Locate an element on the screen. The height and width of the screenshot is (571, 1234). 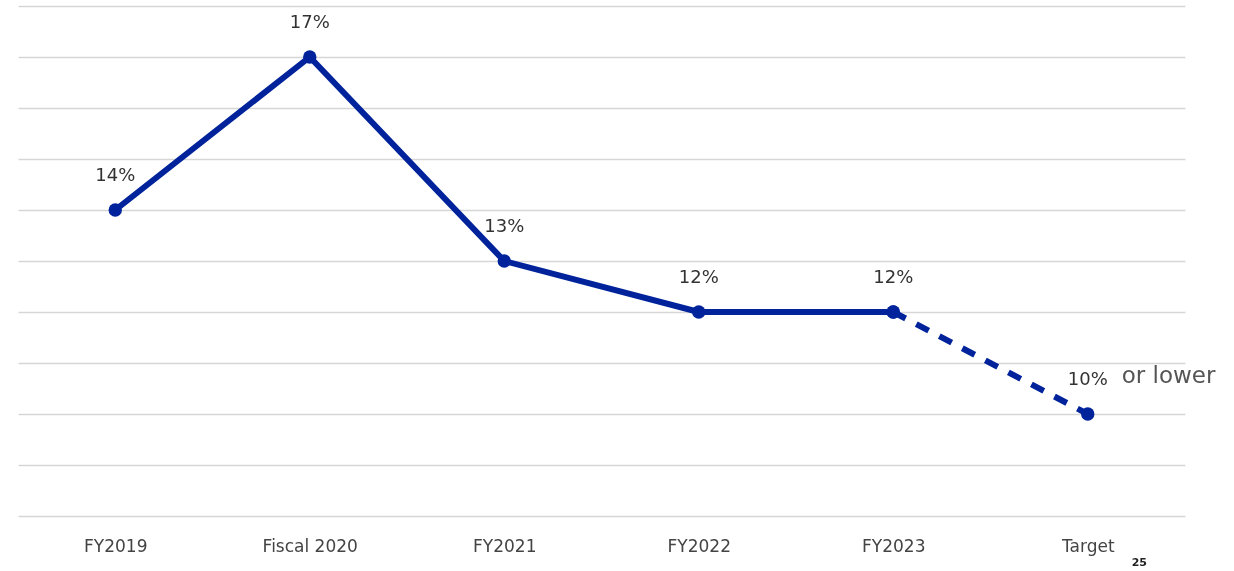
data-label: 10% is located at coordinates (1087, 378).